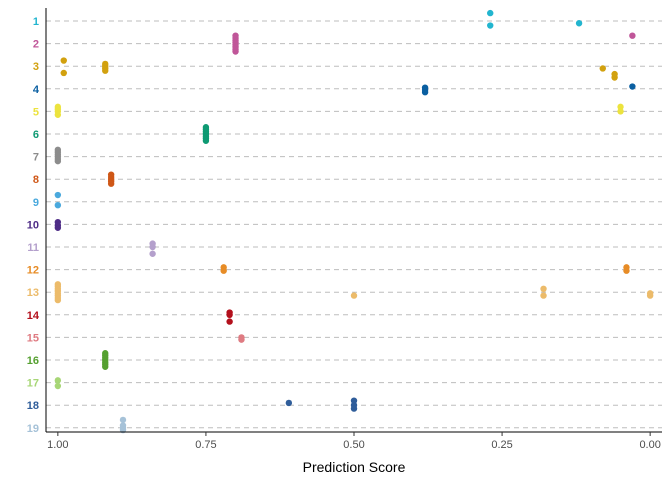  I want to click on y-tick-label-3: 3, so click(36, 67).